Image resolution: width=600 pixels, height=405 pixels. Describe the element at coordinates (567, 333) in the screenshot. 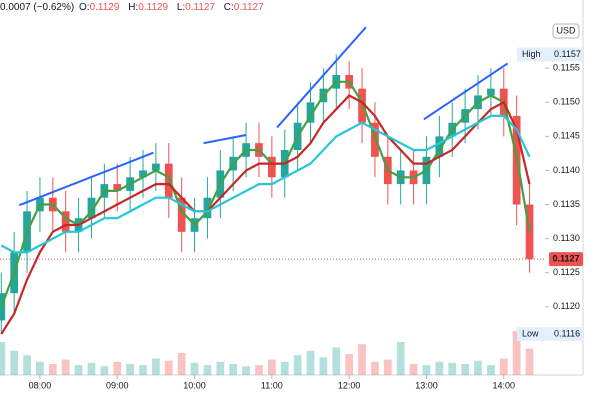

I see `price-tag-value: 0.1116` at that location.